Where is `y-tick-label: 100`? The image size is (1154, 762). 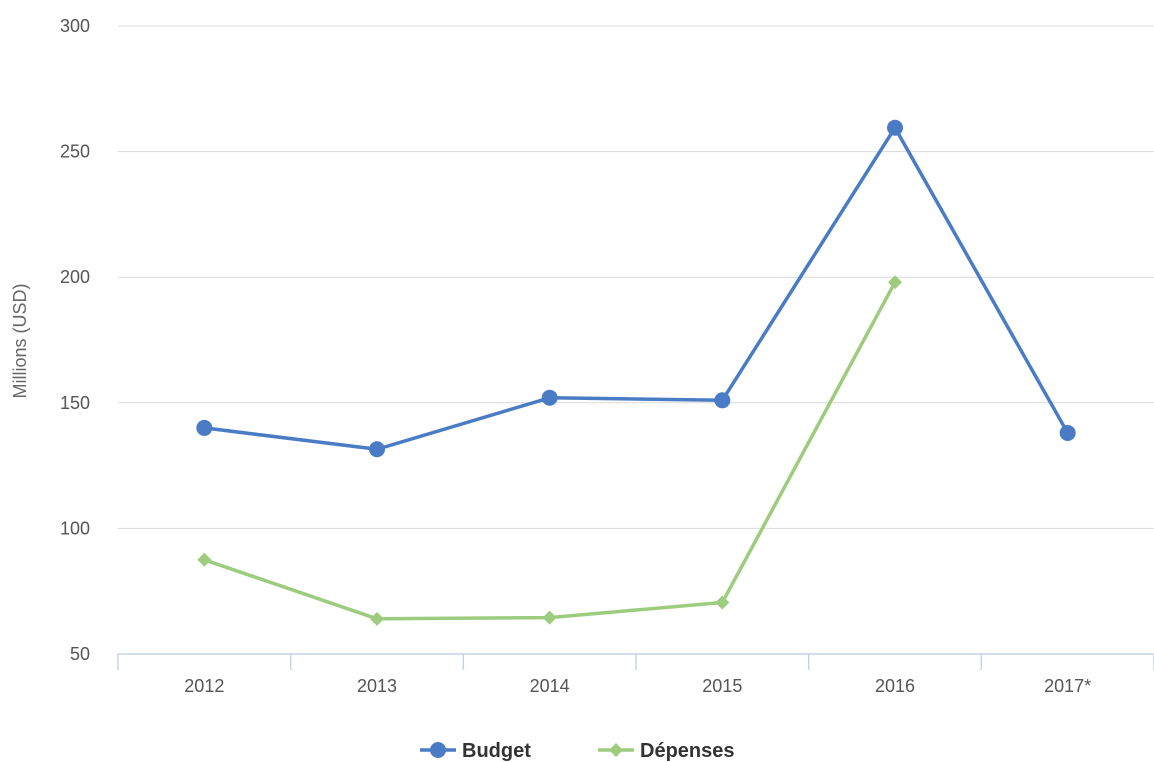
y-tick-label: 100 is located at coordinates (75, 528).